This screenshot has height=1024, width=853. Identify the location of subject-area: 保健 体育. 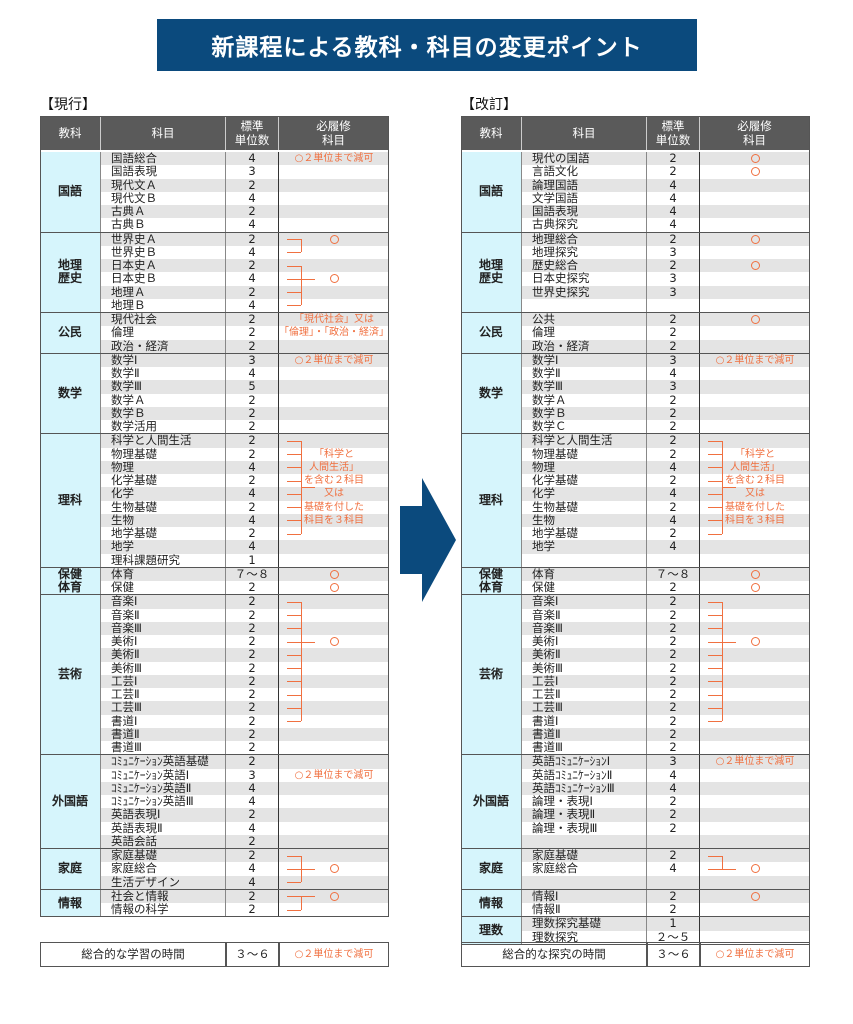
(491, 581).